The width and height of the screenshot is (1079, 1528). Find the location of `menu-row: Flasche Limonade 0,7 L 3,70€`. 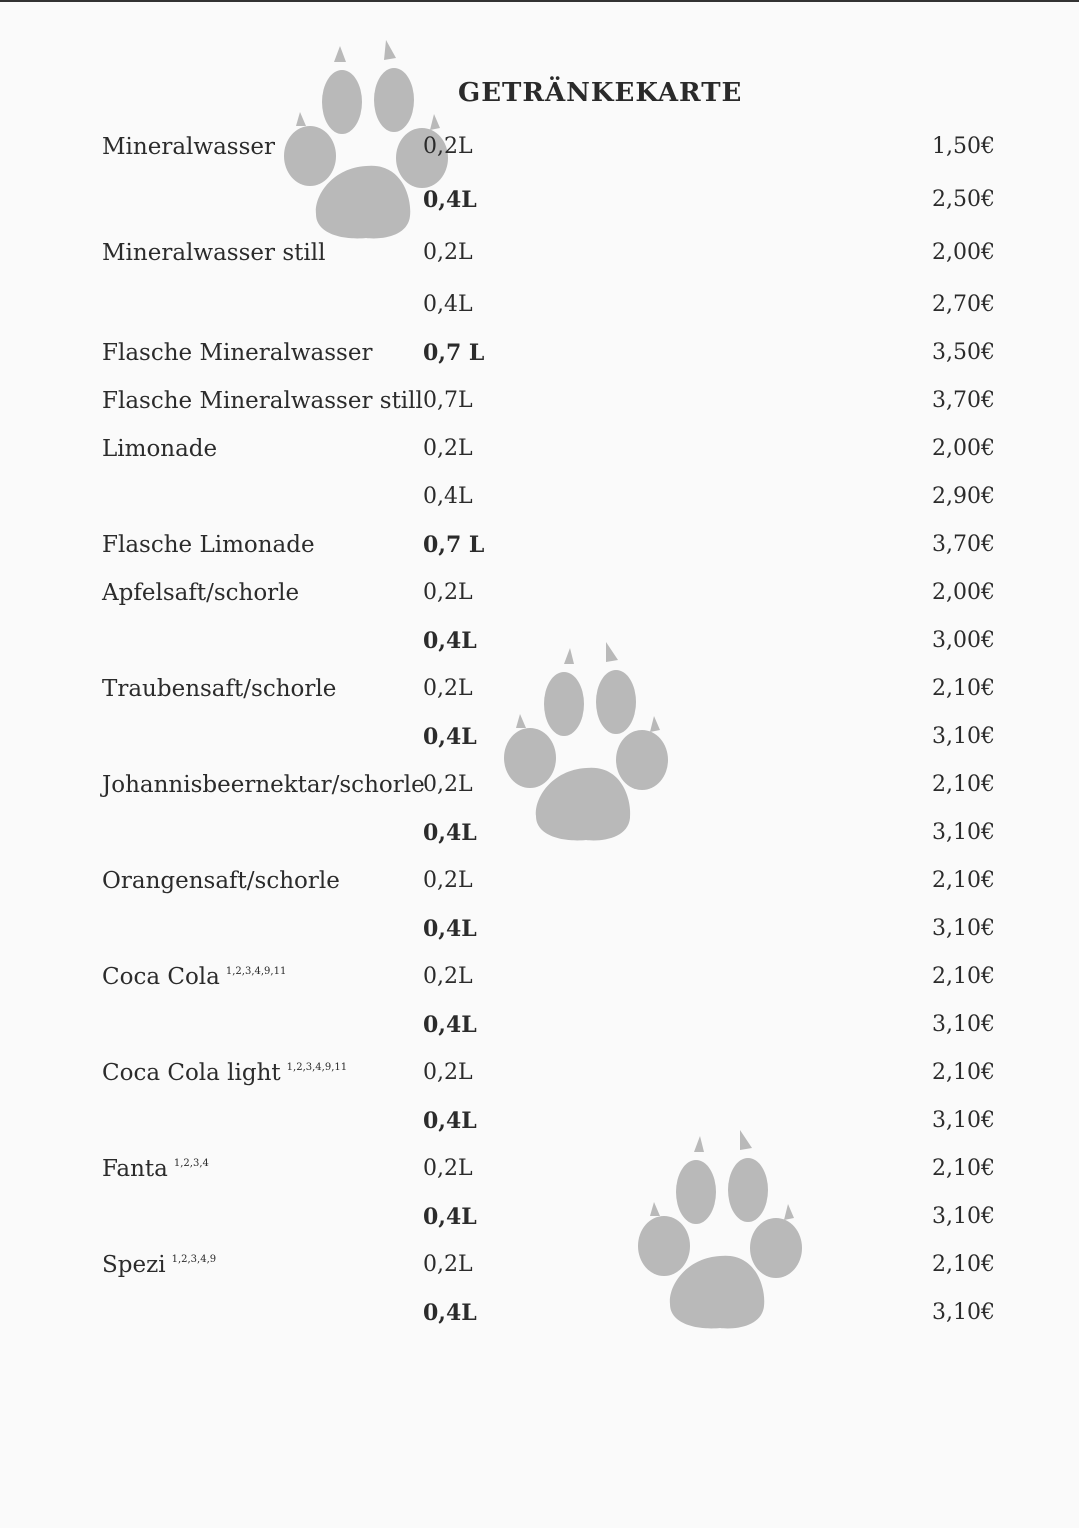

menu-row: Flasche Limonade 0,7 L 3,70€ is located at coordinates (539, 552).